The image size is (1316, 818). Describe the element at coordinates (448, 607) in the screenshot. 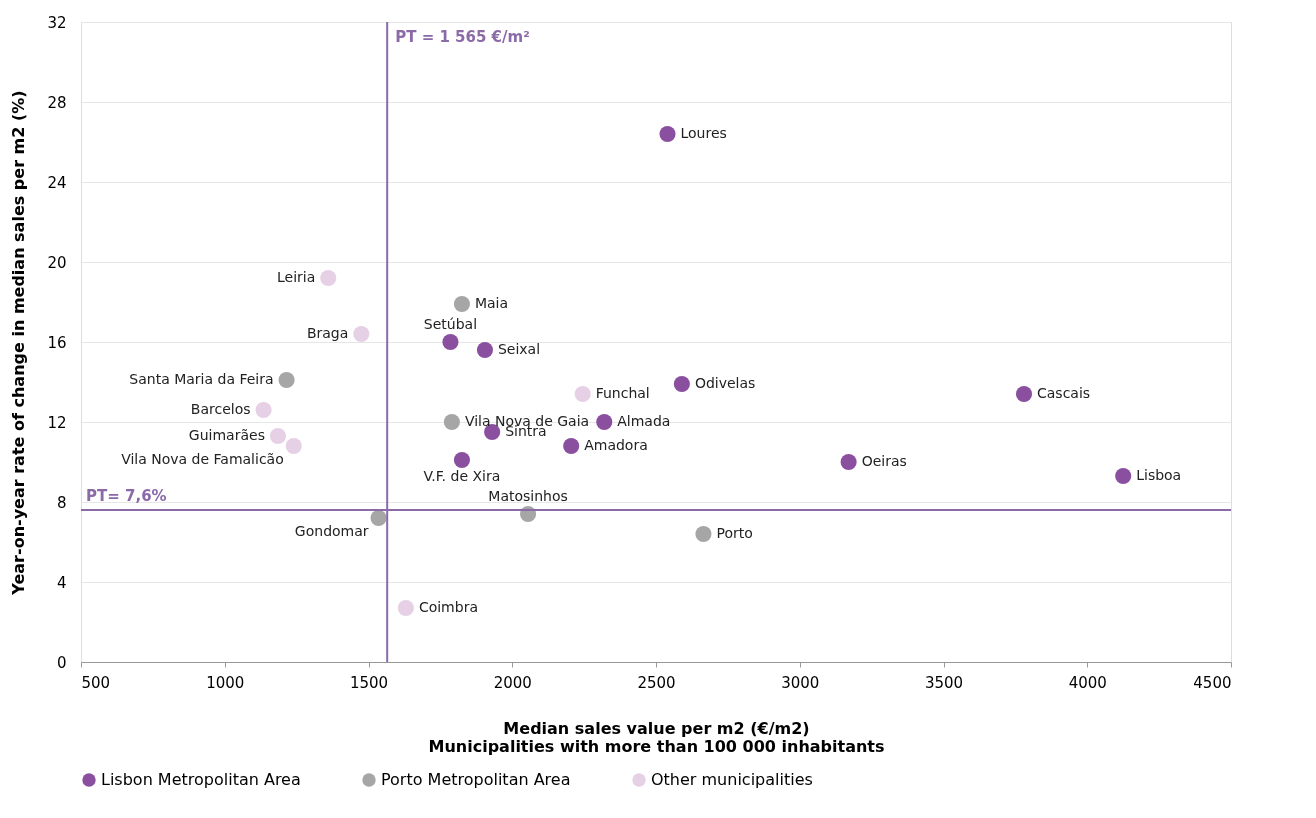

I see `annotation: Coimbra` at that location.